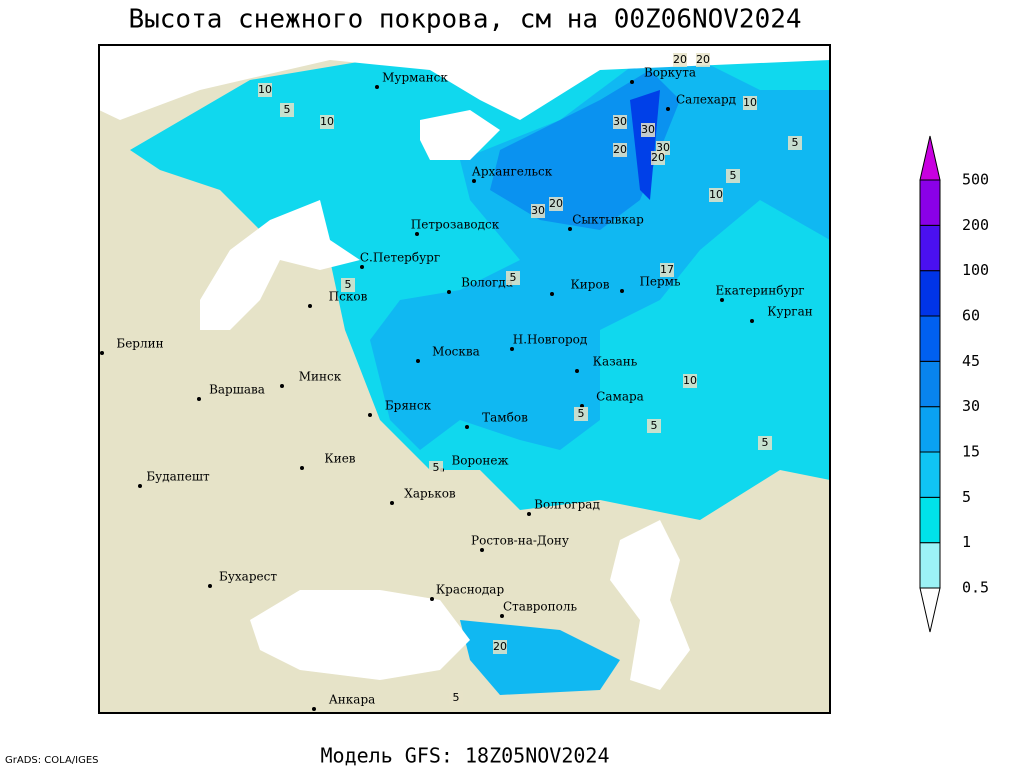 The width and height of the screenshot is (1024, 768). Describe the element at coordinates (550, 340) in the screenshot. I see `city-label: Н.Новгород` at that location.